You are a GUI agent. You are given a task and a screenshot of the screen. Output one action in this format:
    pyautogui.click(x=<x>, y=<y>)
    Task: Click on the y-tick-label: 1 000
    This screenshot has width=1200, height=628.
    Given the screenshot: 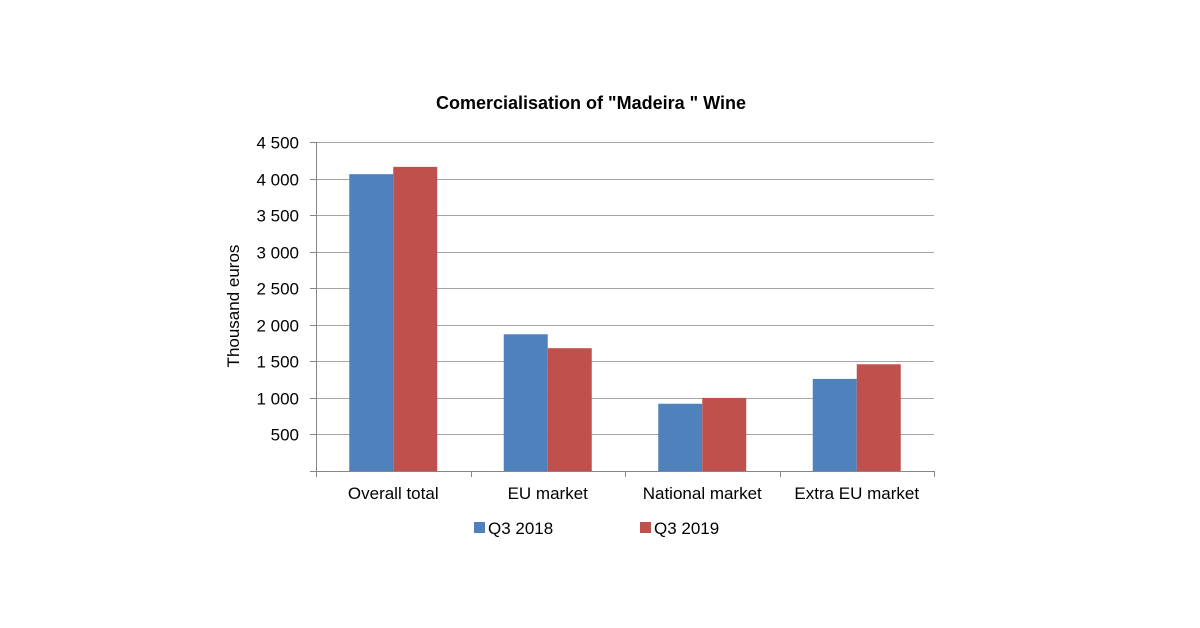 What is the action you would take?
    pyautogui.click(x=277, y=399)
    